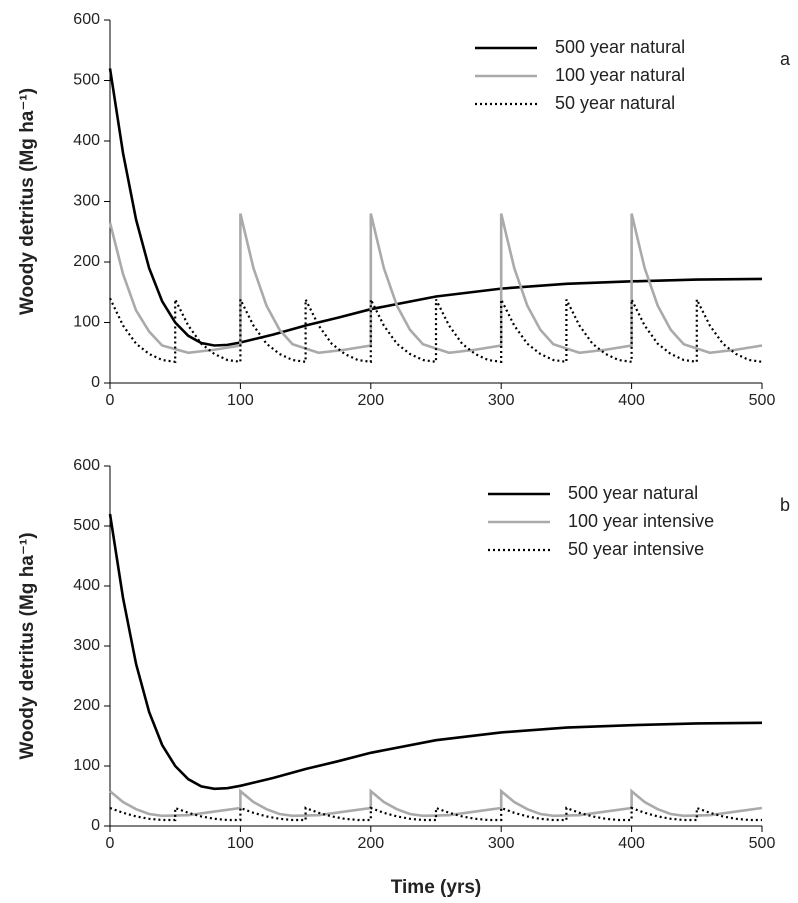 The height and width of the screenshot is (903, 798). What do you see at coordinates (641, 521) in the screenshot?
I see `legend-label: 100 year intensive` at bounding box center [641, 521].